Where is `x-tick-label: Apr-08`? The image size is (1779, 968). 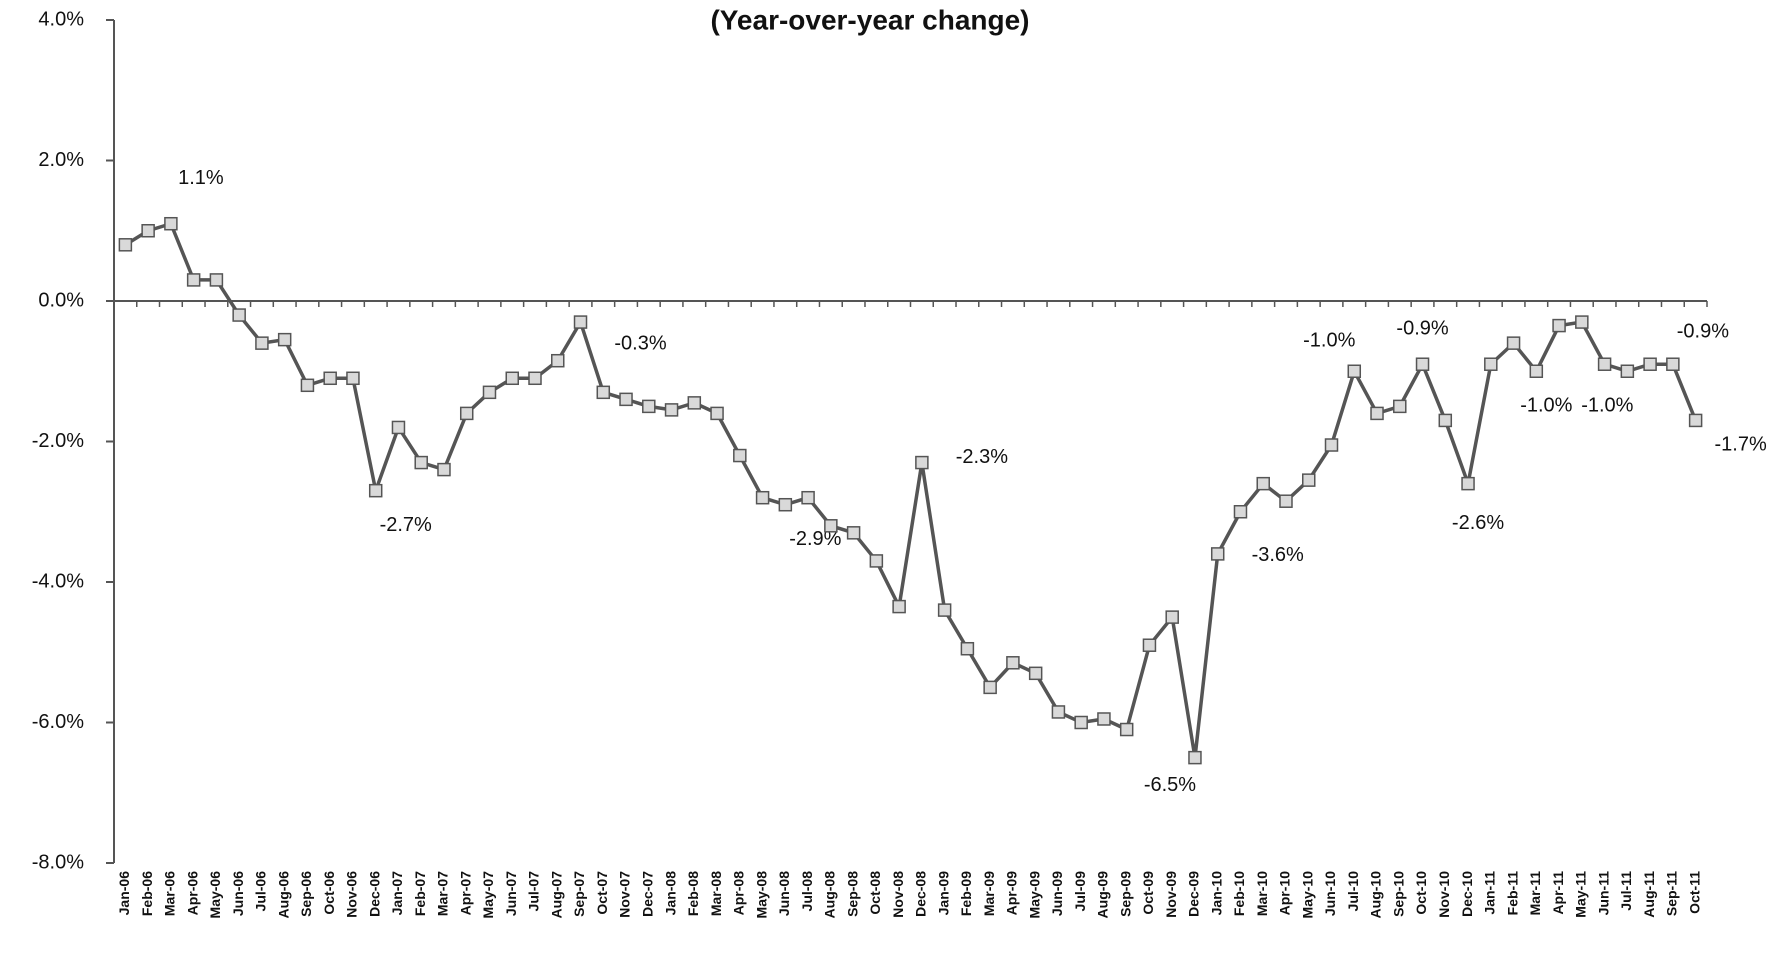
x-tick-label: Apr-08 is located at coordinates (739, 893).